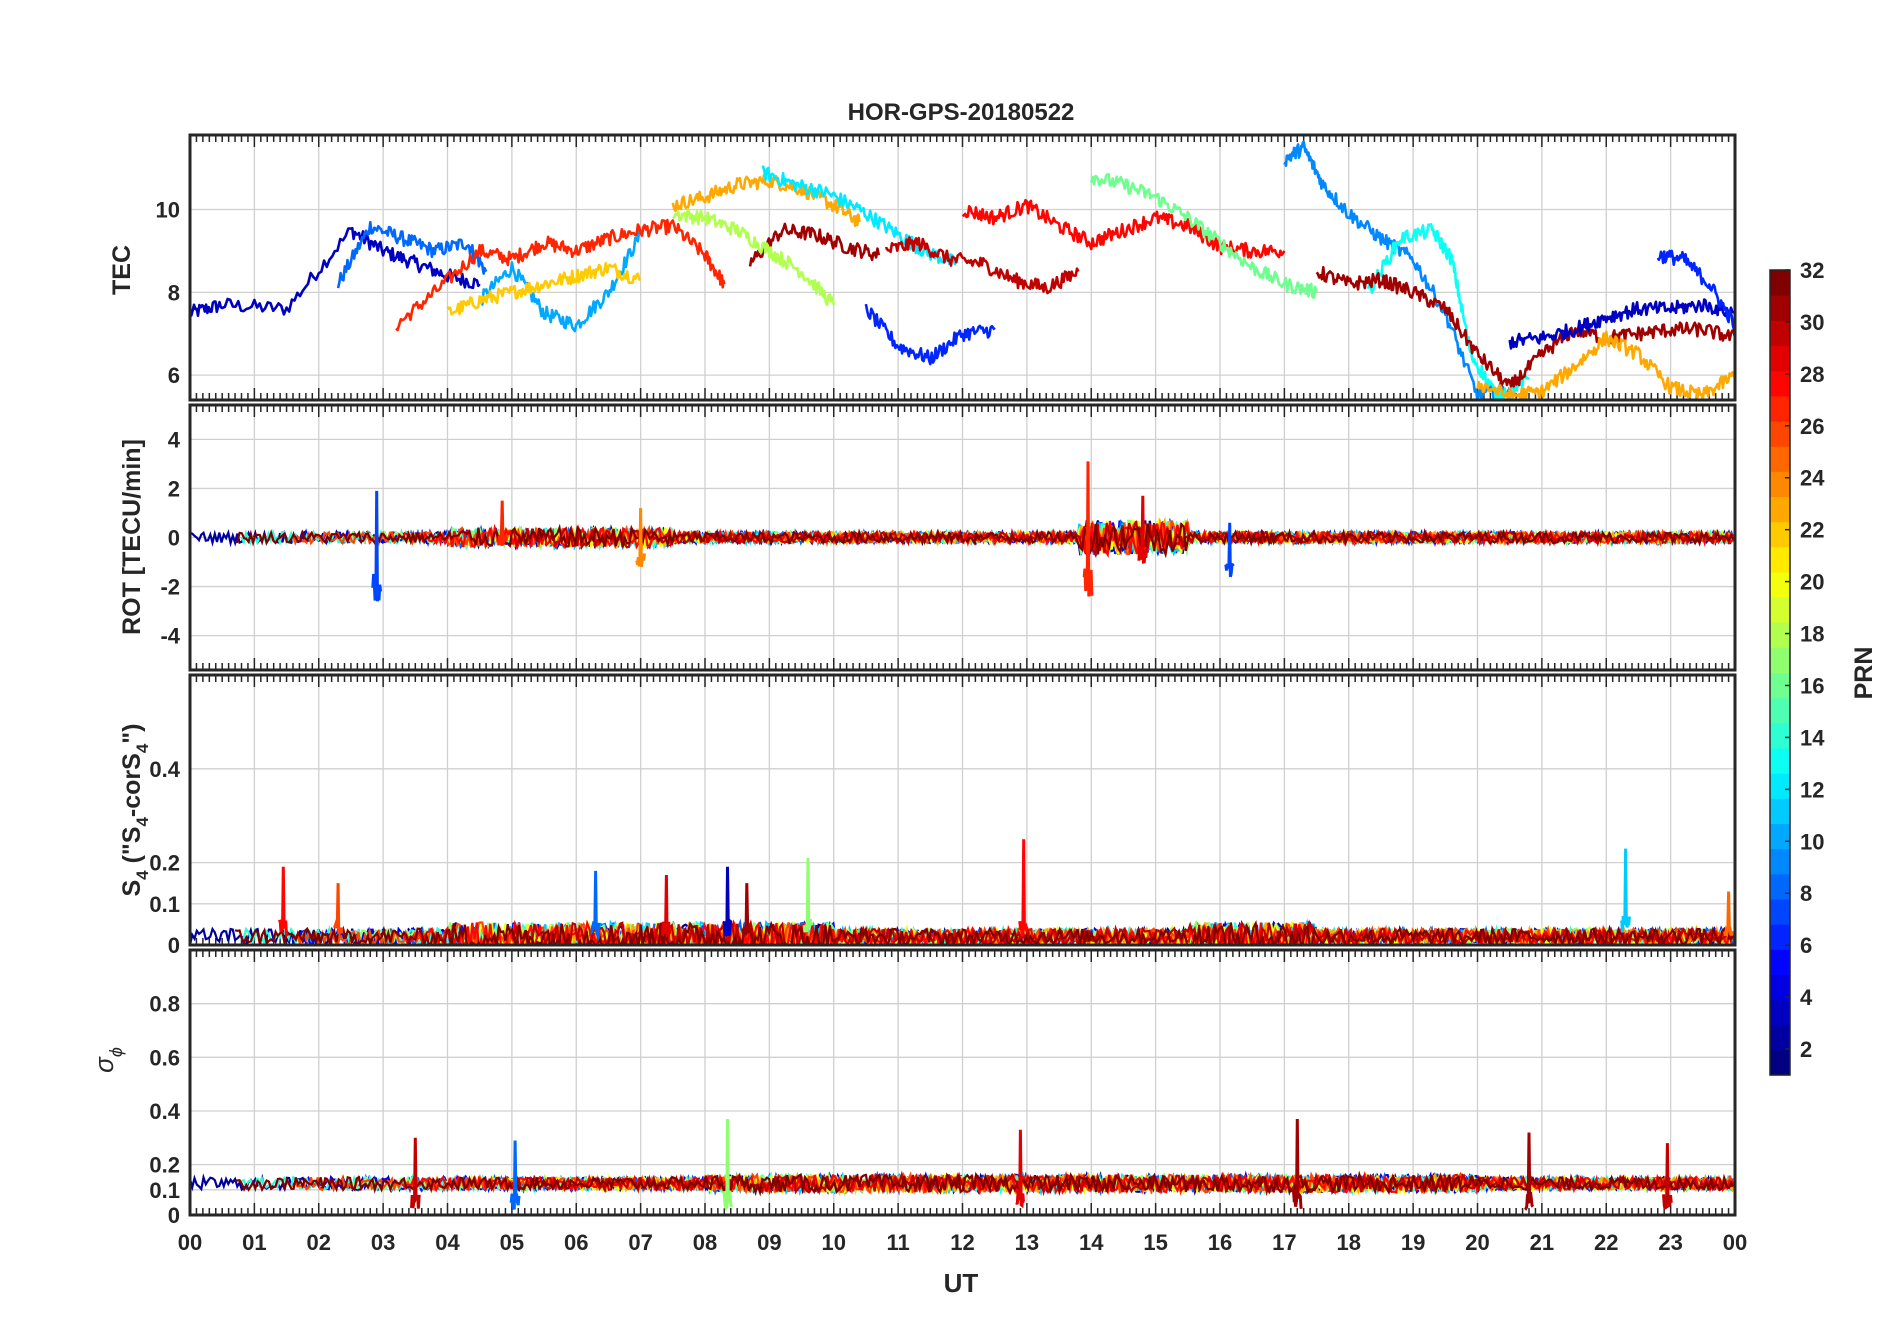 The image size is (1902, 1330). Describe the element at coordinates (164, 904) in the screenshot. I see `y-tick-label: 0.1` at that location.